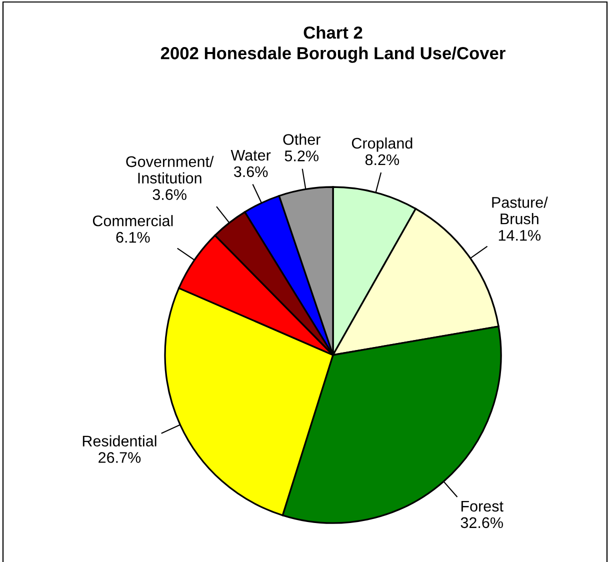 The image size is (613, 562). I want to click on data-label: 6.1%, so click(133, 237).